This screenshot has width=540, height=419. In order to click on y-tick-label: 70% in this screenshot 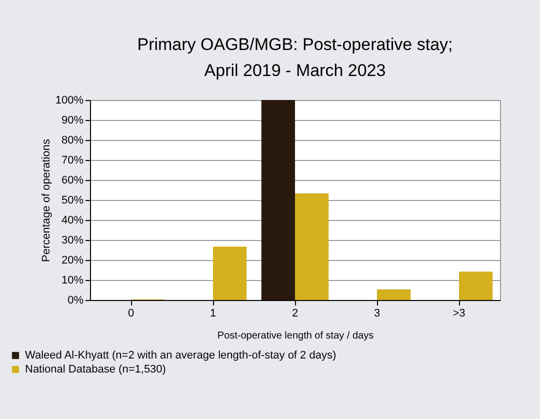, I will do `click(72, 160)`.